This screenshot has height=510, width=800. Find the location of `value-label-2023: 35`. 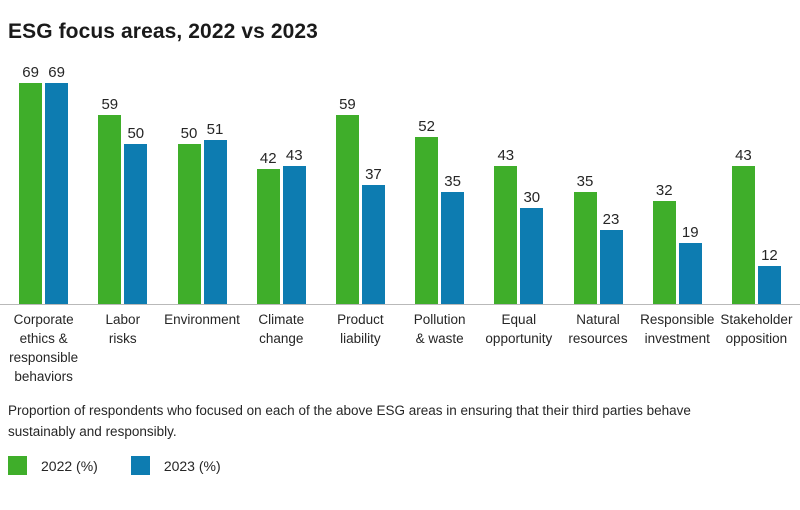

value-label-2023: 35 is located at coordinates (452, 181).